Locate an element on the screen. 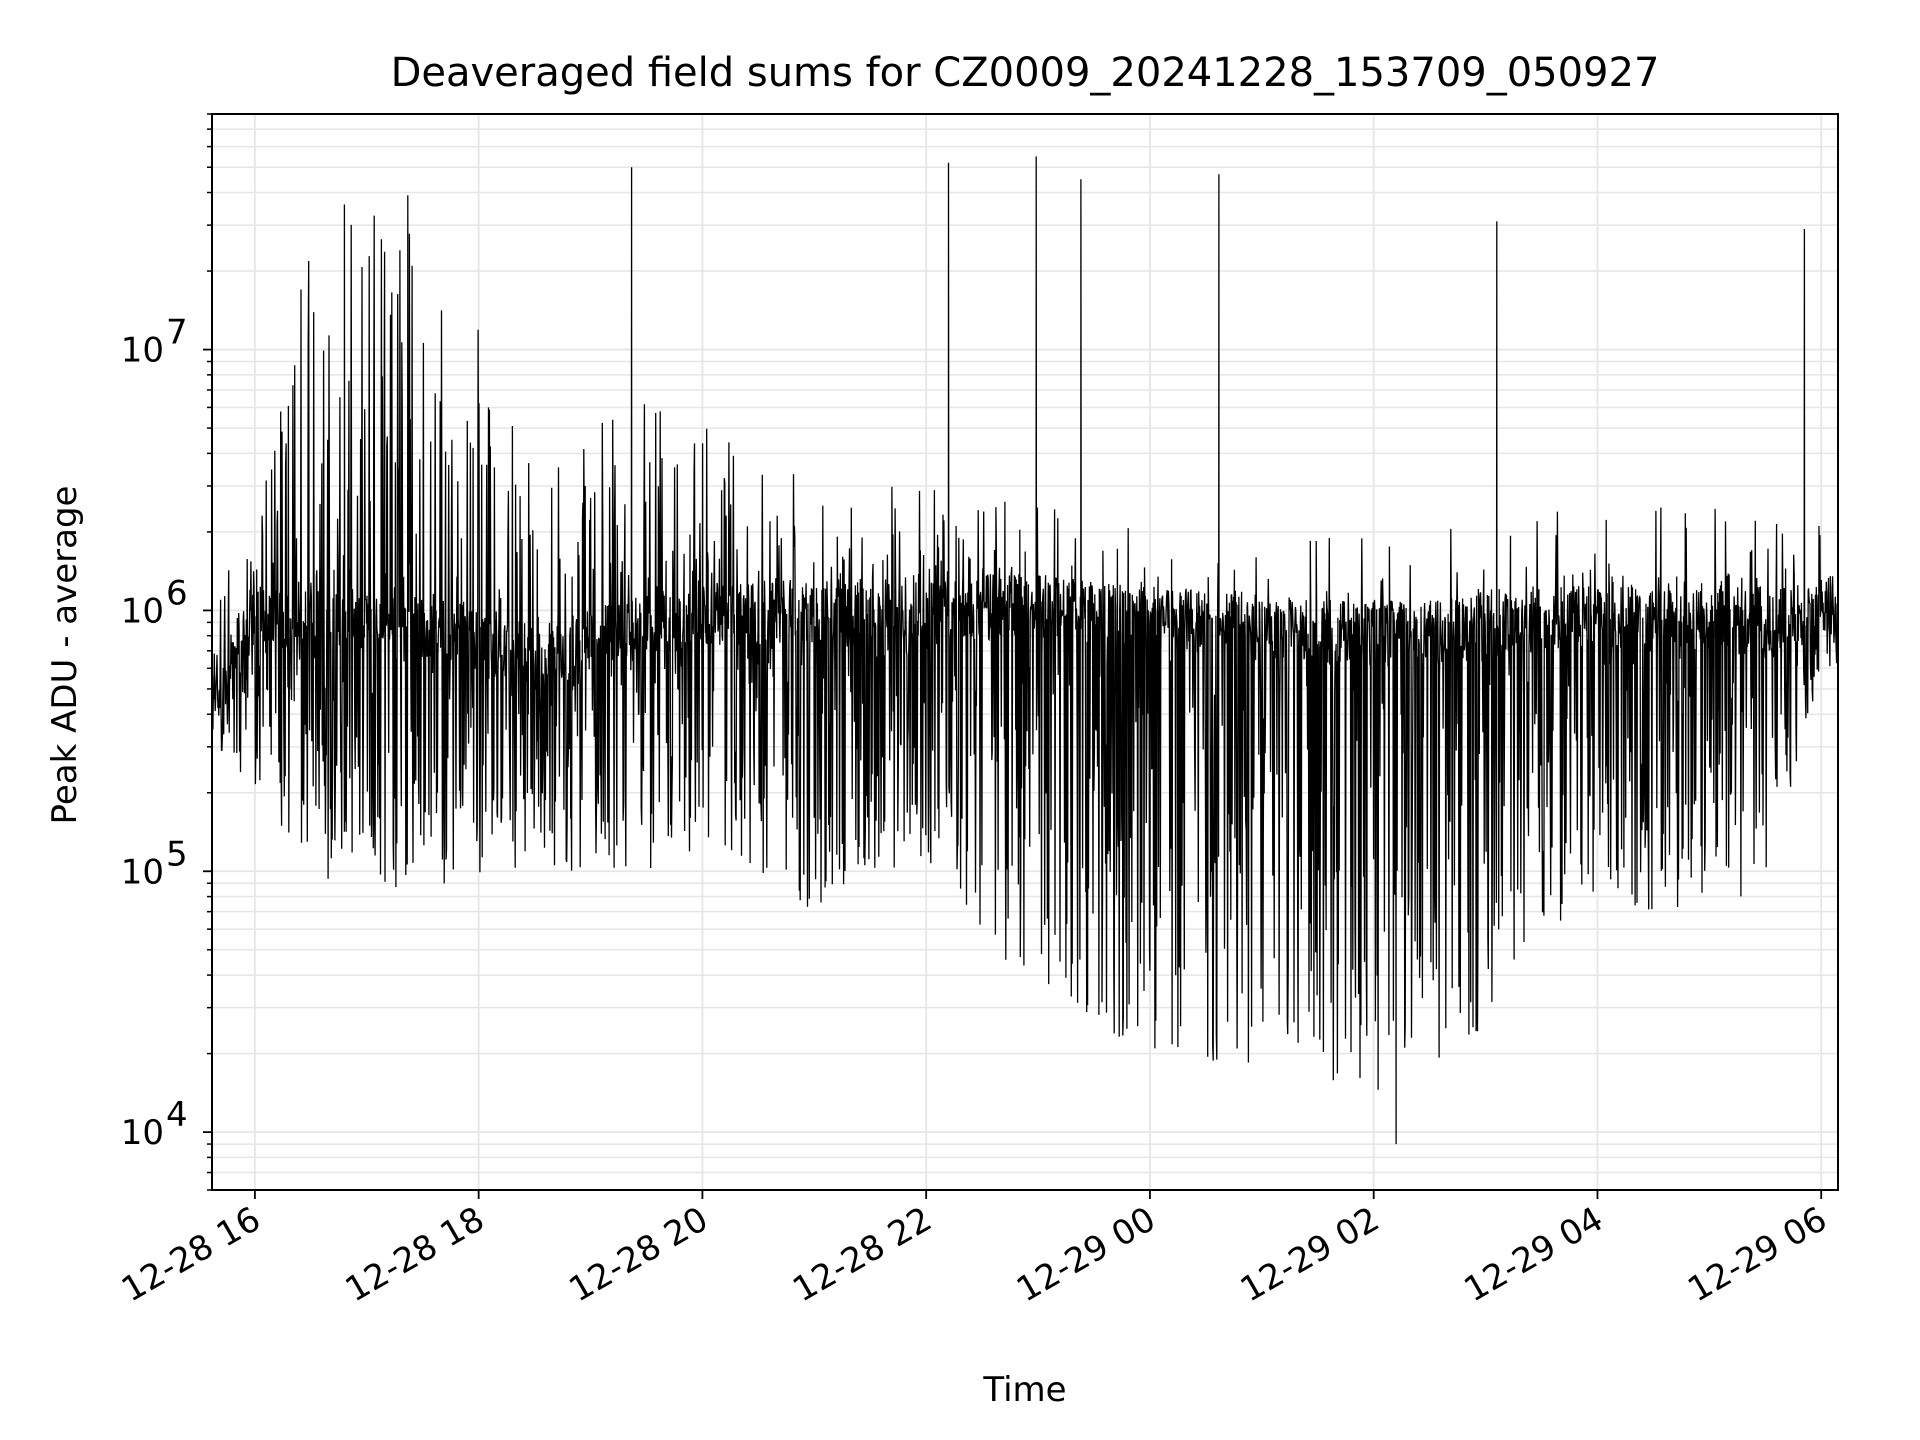 This screenshot has height=1440, width=1920. x-axis-label: Time is located at coordinates (1024, 1390).